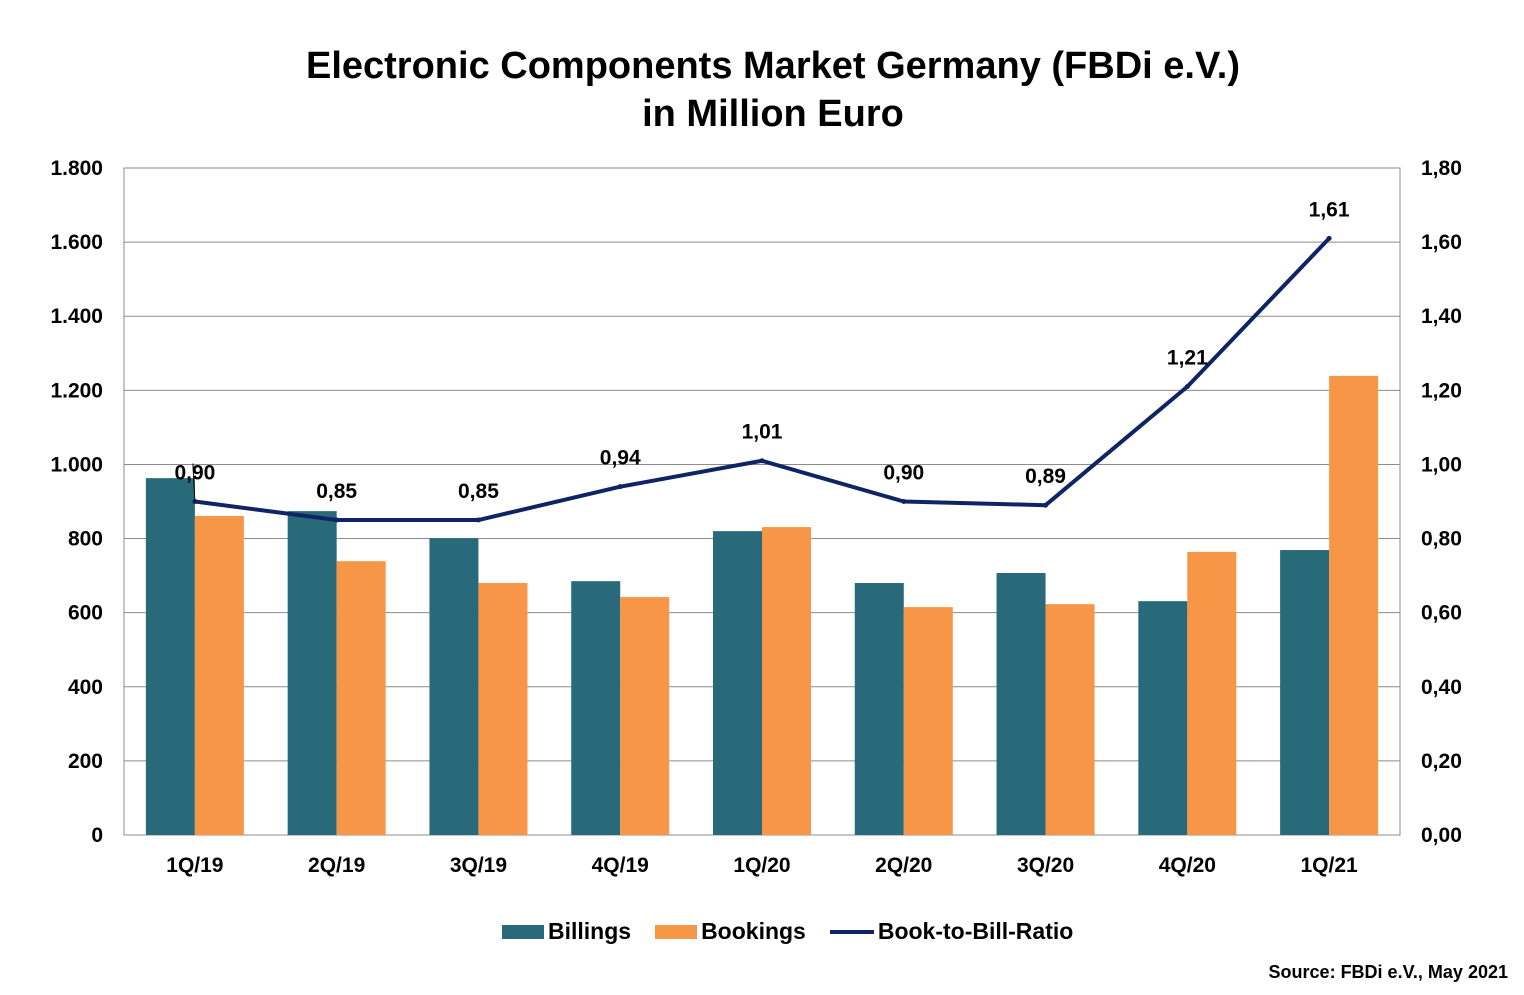 This screenshot has height=995, width=1524. What do you see at coordinates (762, 432) in the screenshot?
I see `ratio-data-label: 1,01` at bounding box center [762, 432].